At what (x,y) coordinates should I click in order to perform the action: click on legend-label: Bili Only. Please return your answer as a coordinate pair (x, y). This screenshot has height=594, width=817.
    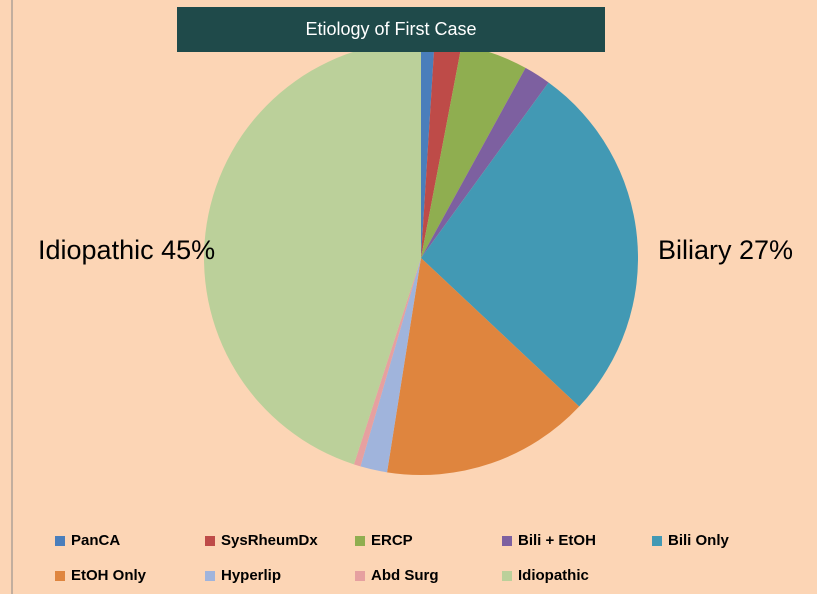
    Looking at the image, I should click on (699, 540).